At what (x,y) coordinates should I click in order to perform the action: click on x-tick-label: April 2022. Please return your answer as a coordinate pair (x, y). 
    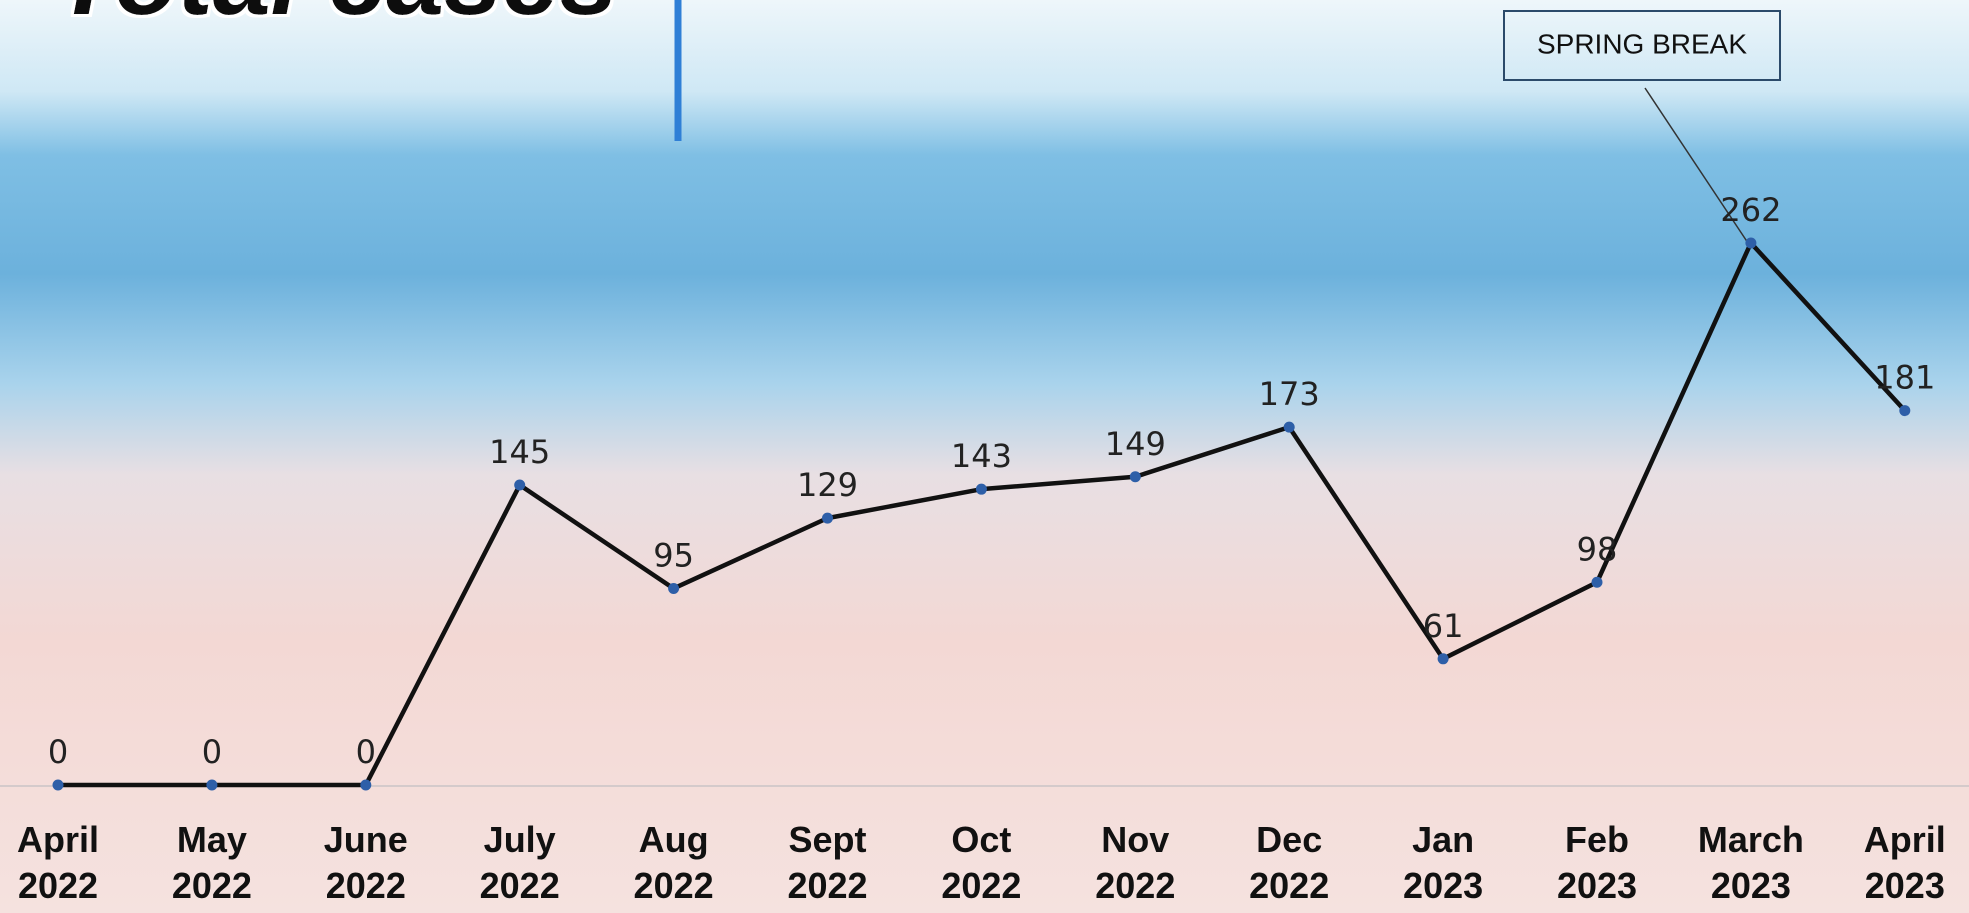
    Looking at the image, I should click on (58, 862).